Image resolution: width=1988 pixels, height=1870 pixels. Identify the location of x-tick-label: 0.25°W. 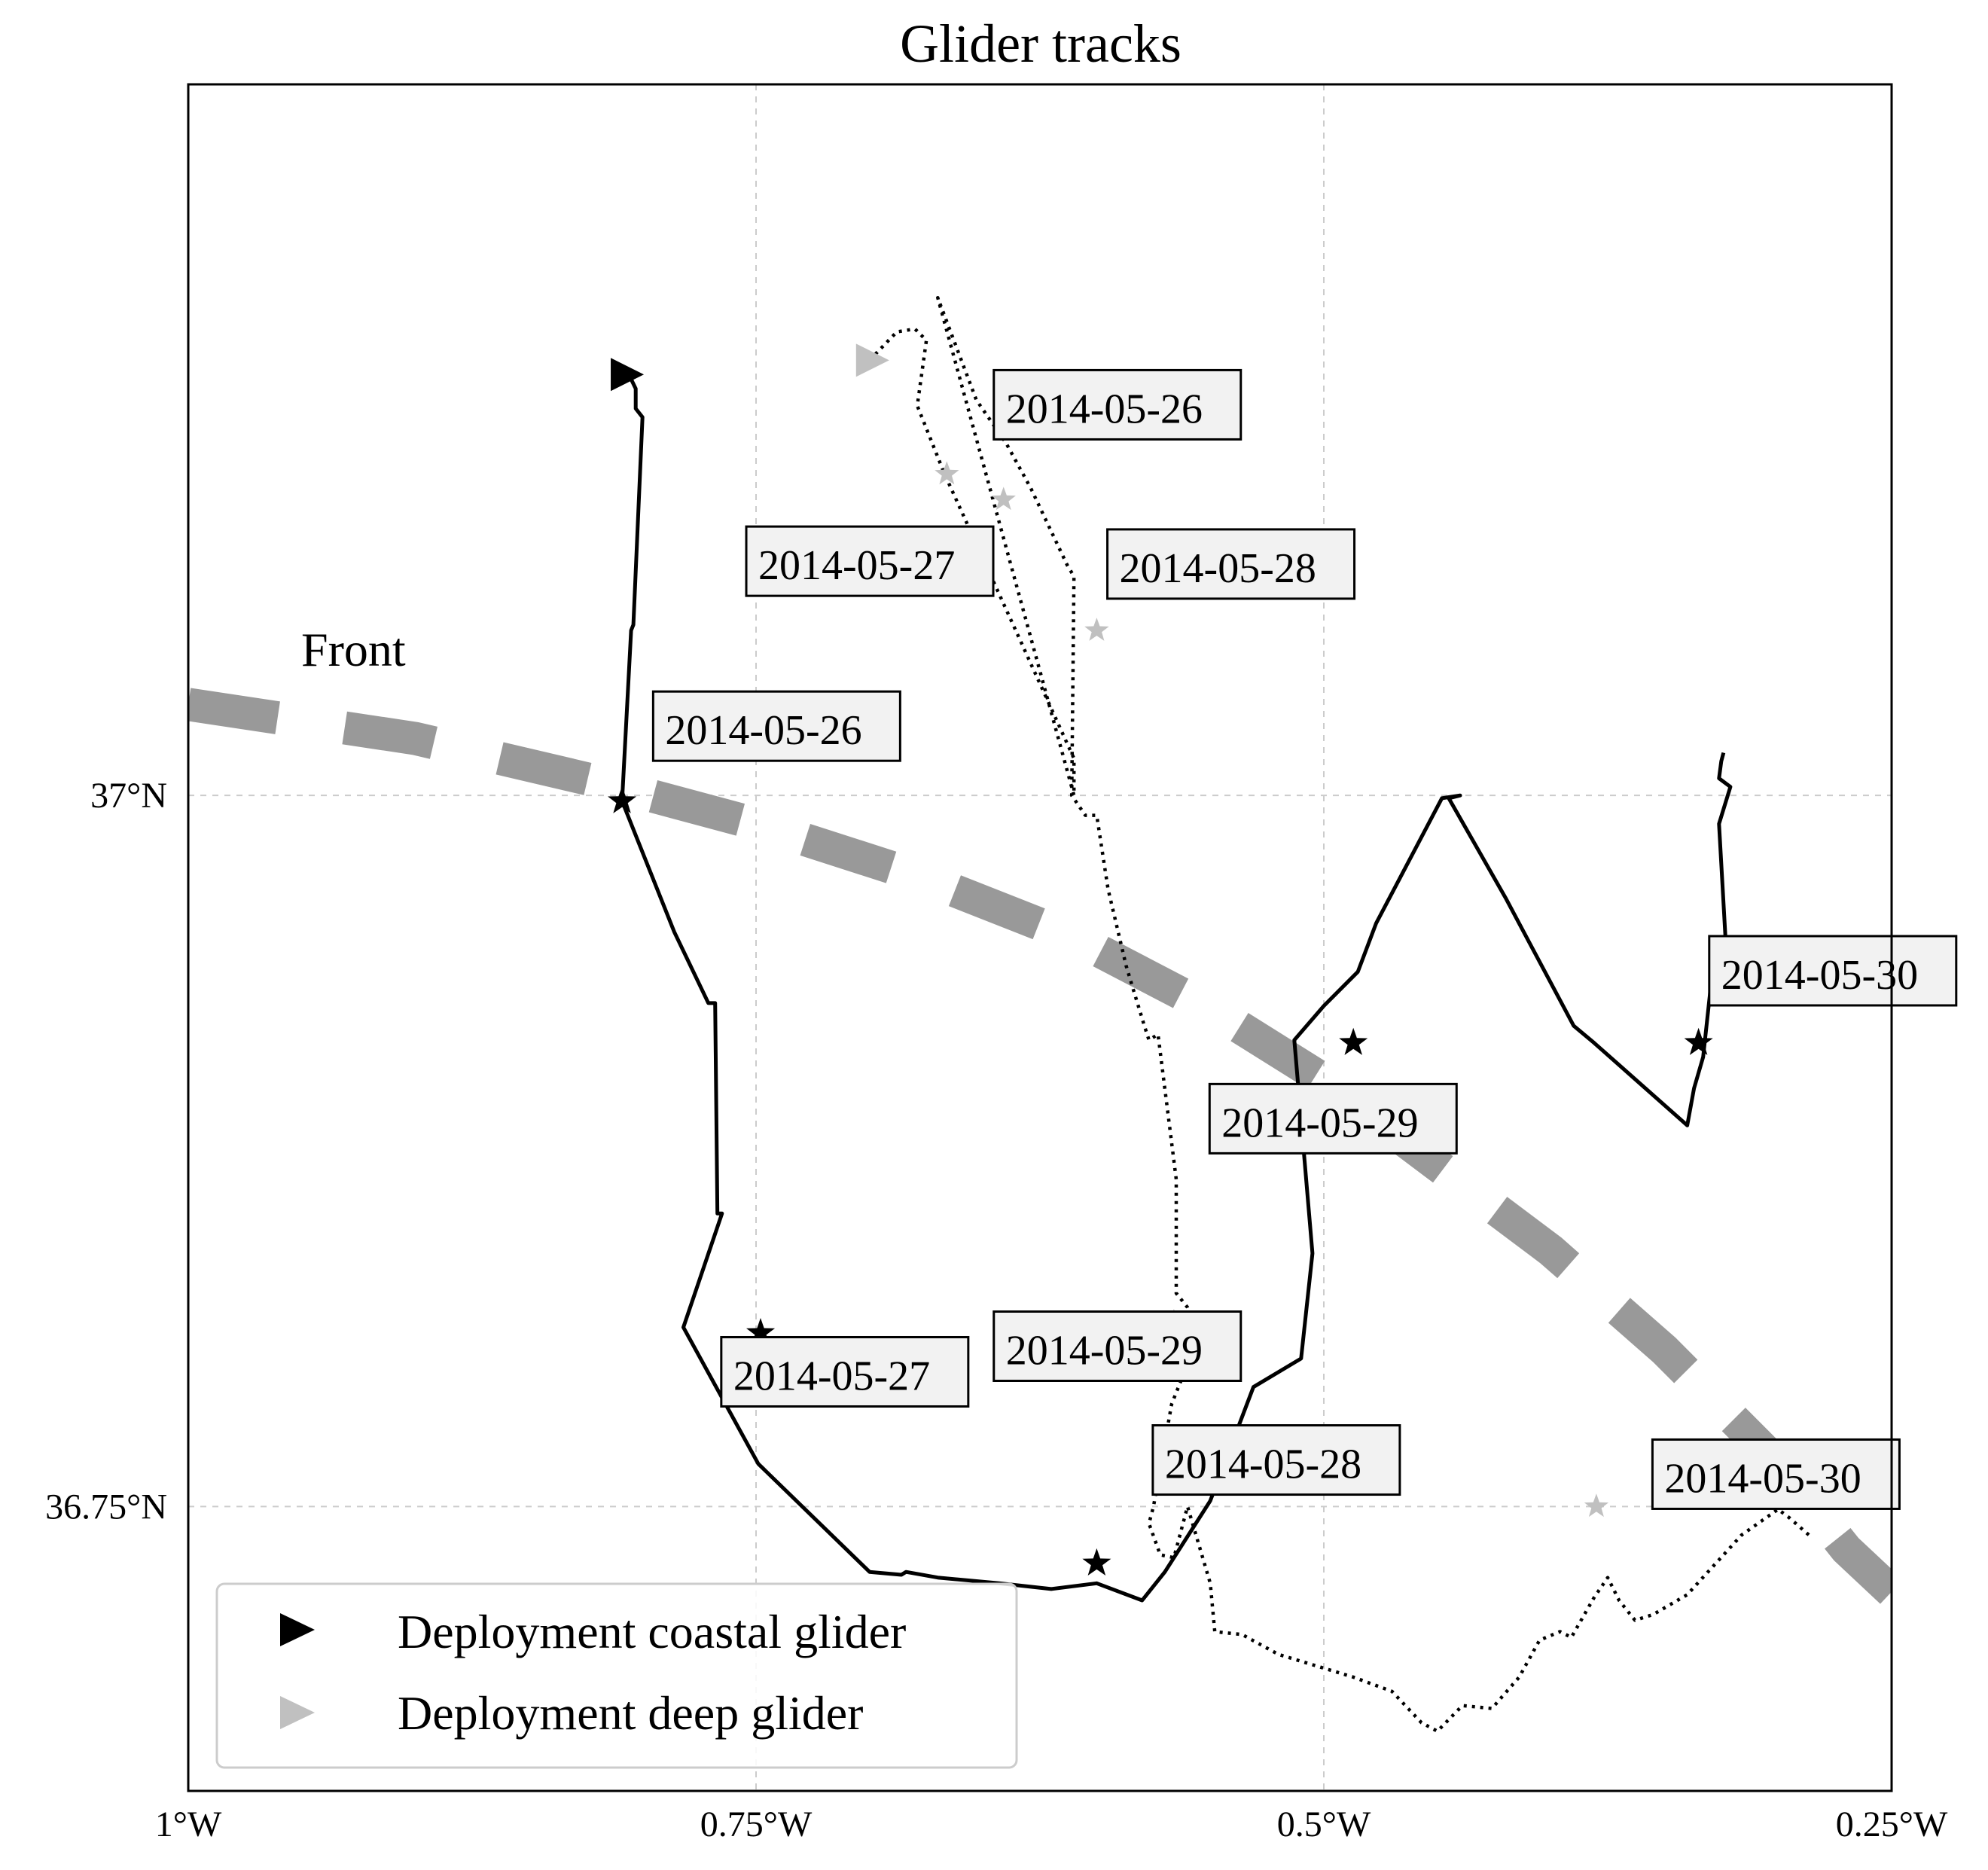
(1892, 1824).